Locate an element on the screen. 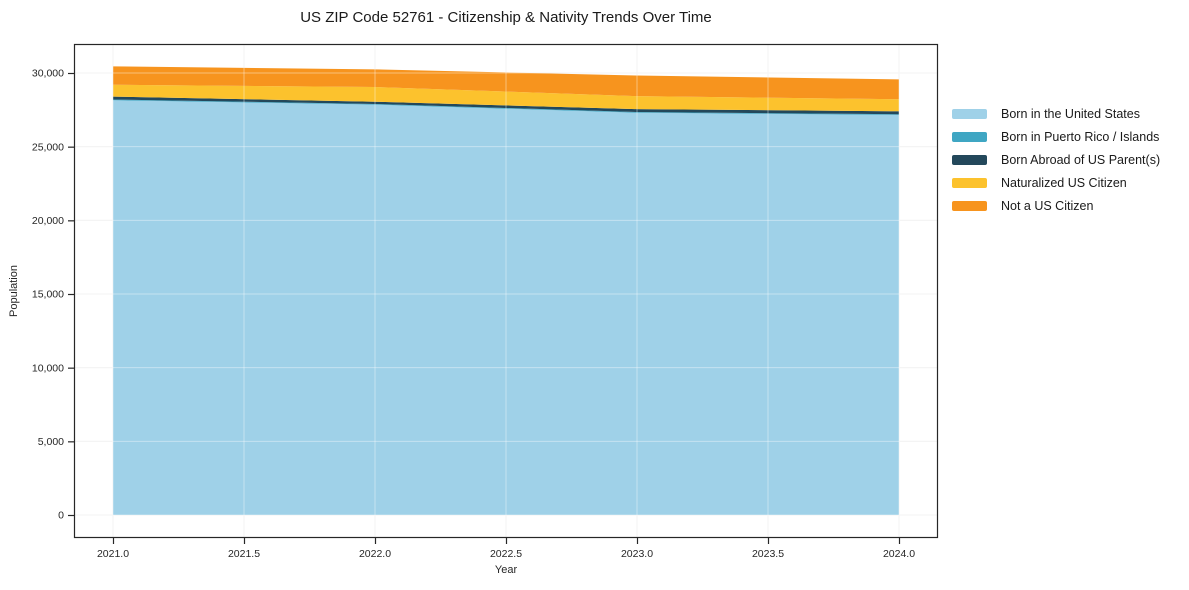 This screenshot has width=1189, height=590. x-tick-label: 2022.0 is located at coordinates (375, 554).